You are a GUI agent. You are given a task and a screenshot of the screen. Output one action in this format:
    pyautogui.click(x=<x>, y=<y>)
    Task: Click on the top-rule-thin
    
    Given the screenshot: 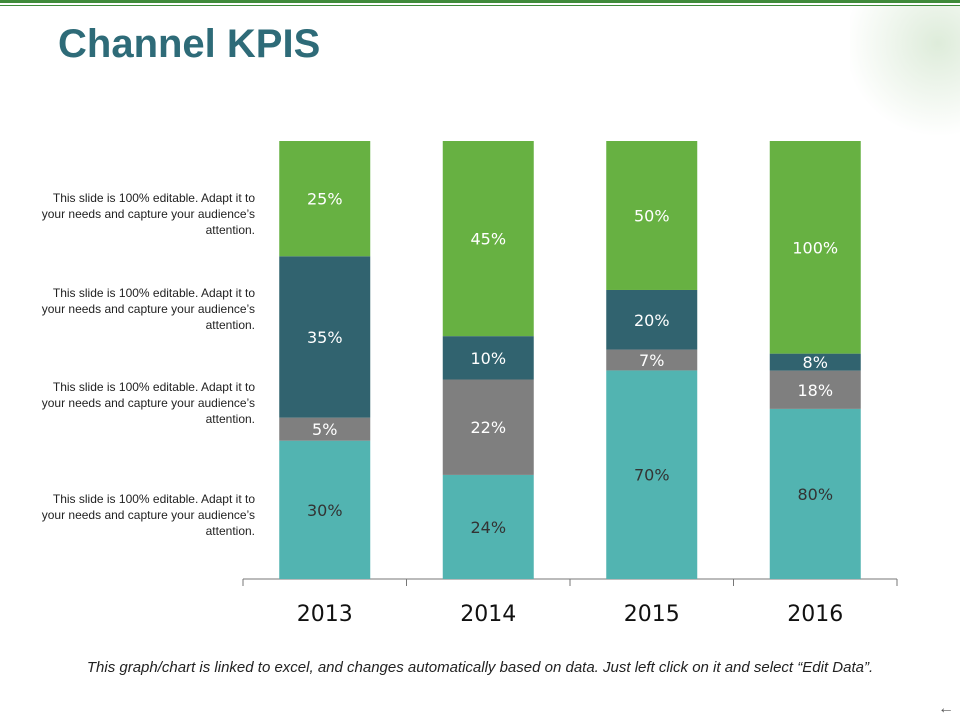 What is the action you would take?
    pyautogui.click(x=480, y=5)
    